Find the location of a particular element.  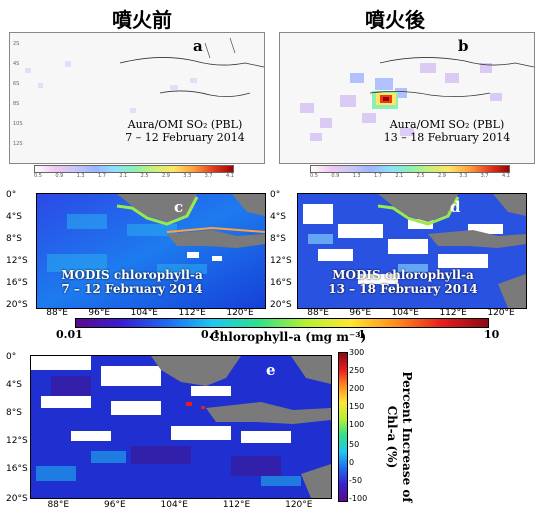

modis-caption-before: MODIS chlorophyll-a 7 – 12 February 2014 is located at coordinates (132, 282).